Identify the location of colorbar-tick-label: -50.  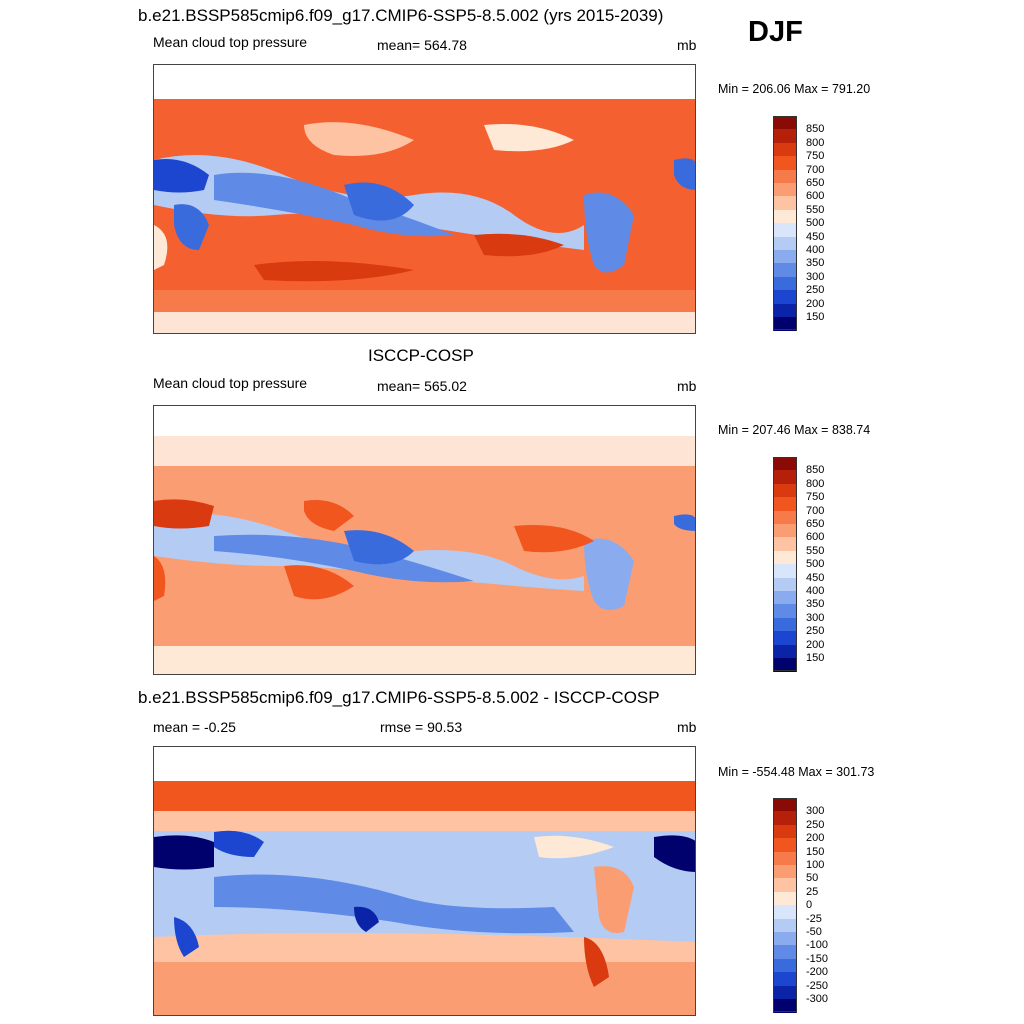
(814, 932).